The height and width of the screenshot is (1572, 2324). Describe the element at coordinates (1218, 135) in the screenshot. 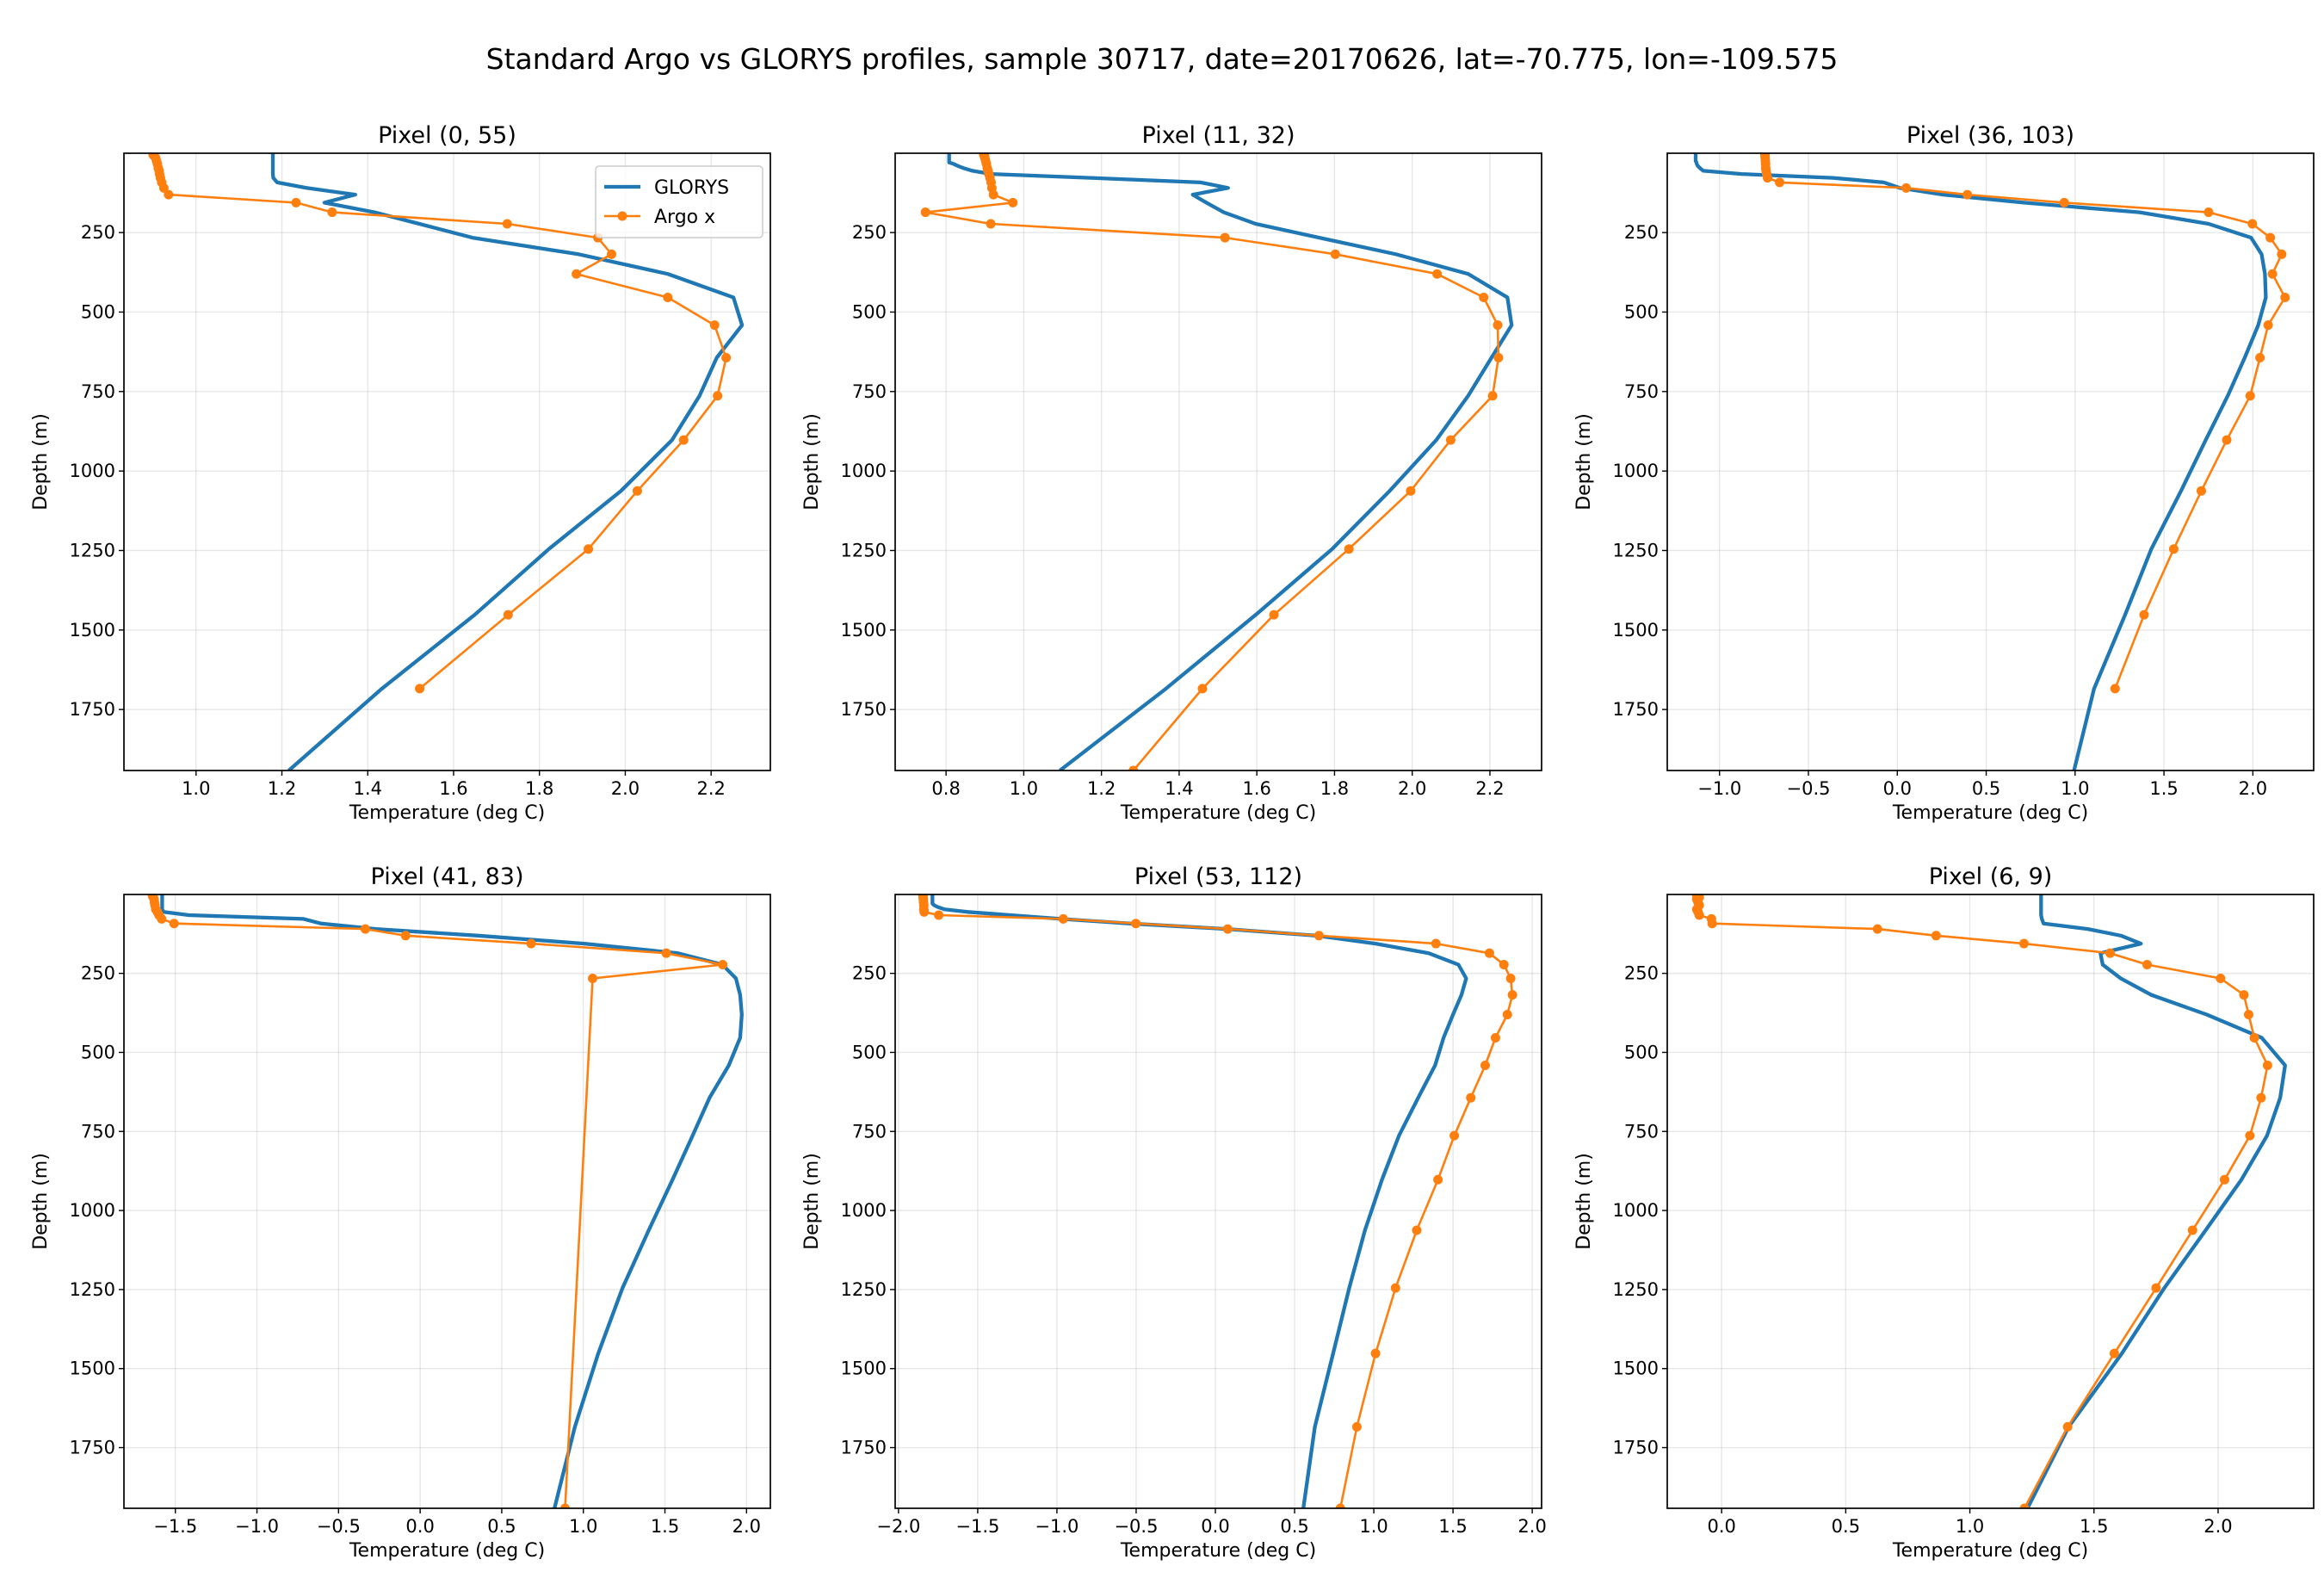

I see `subplot-title: Pixel (11, 32)` at that location.